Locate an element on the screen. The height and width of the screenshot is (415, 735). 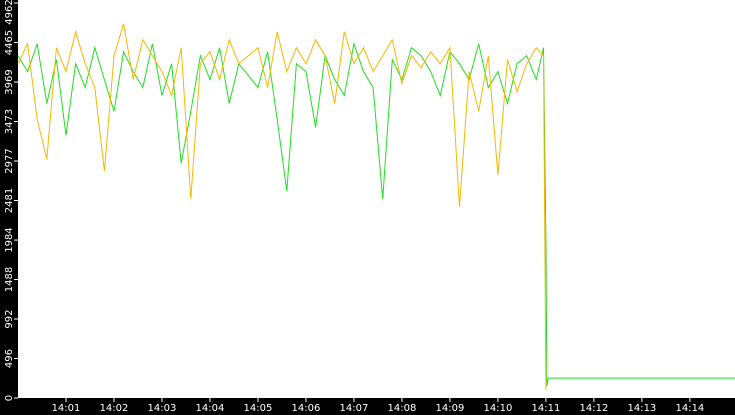
x-tick-label: 14:12 is located at coordinates (593, 408).